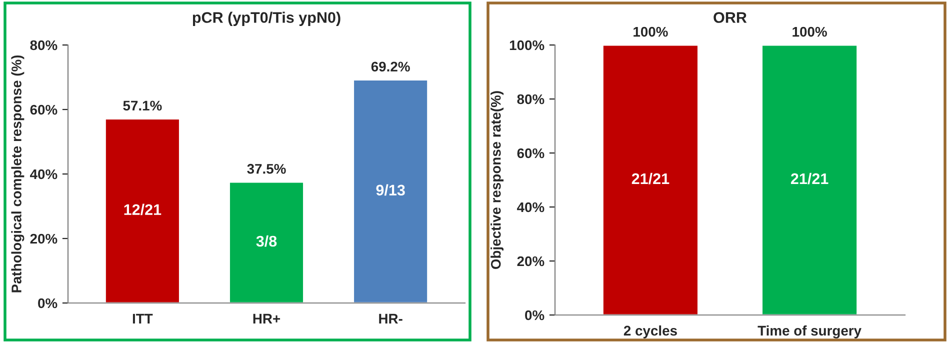 This screenshot has height=347, width=950. Describe the element at coordinates (527, 45) in the screenshot. I see `y-tick-label: 100%` at that location.